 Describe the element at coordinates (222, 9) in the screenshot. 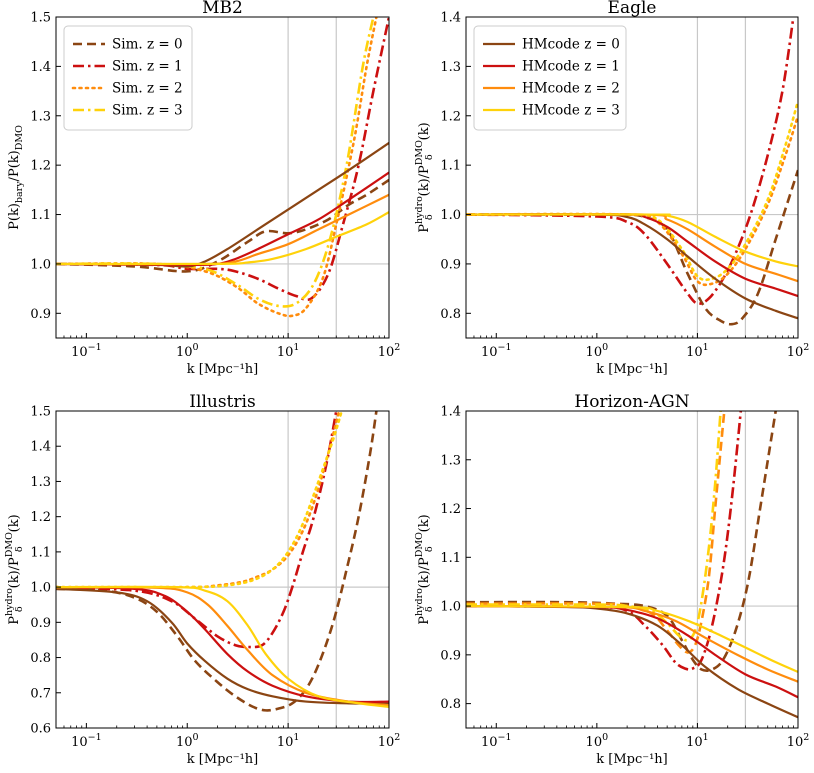

I see `panel-title: MB2` at that location.